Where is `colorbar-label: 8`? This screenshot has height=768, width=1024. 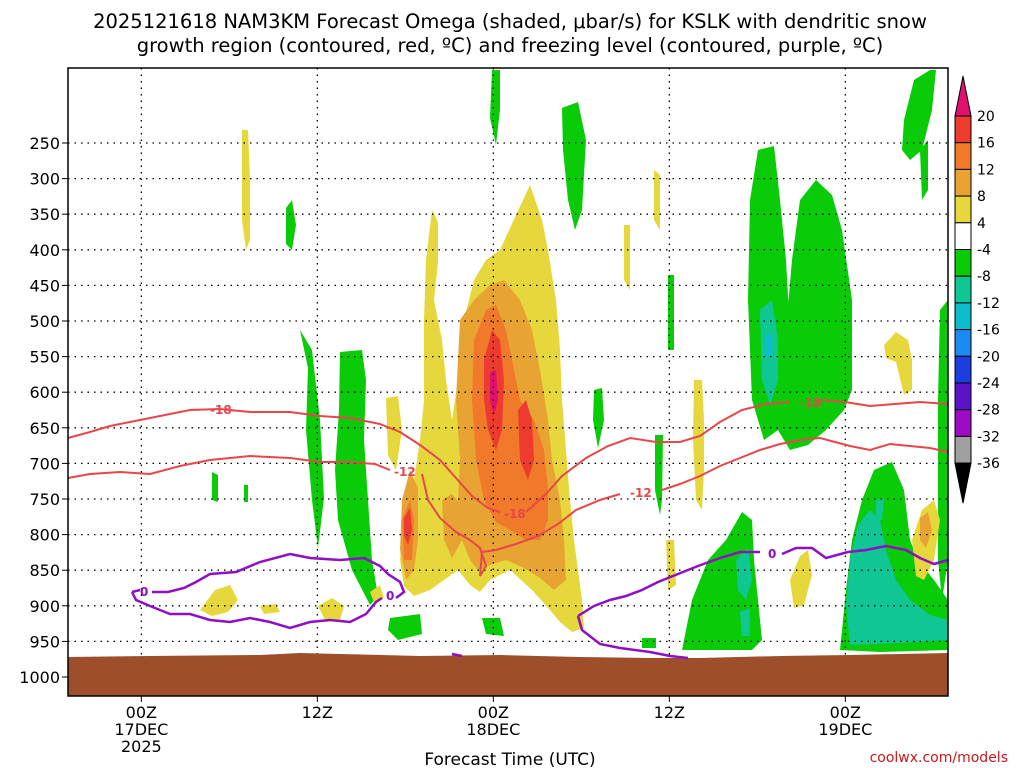
colorbar-label: 8 is located at coordinates (981, 197).